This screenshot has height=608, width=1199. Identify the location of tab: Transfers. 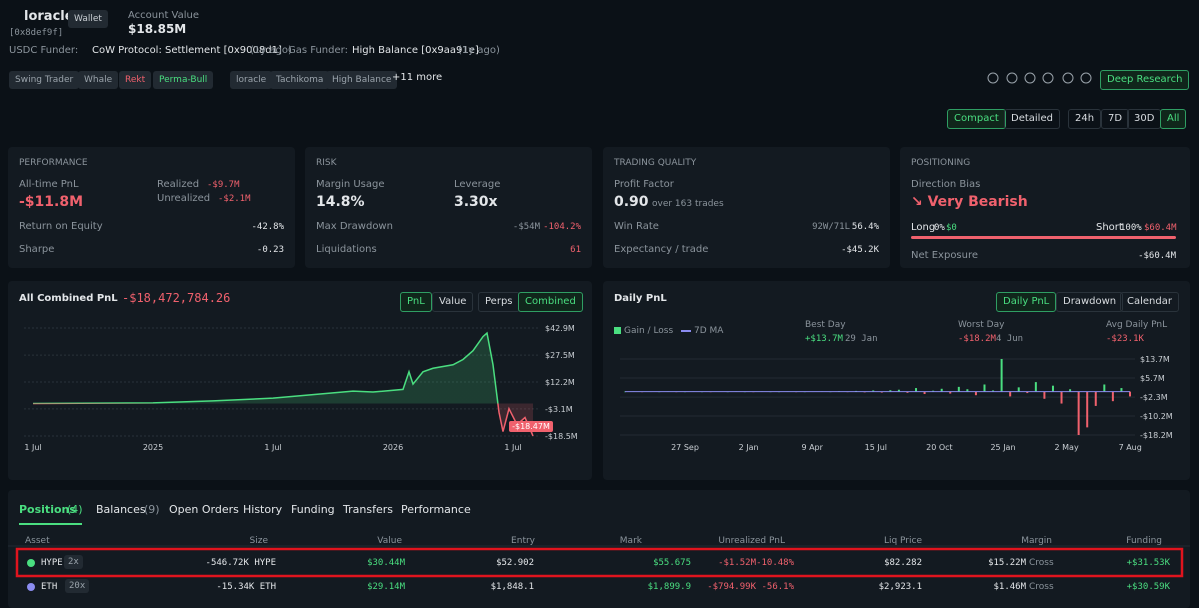
(368, 509).